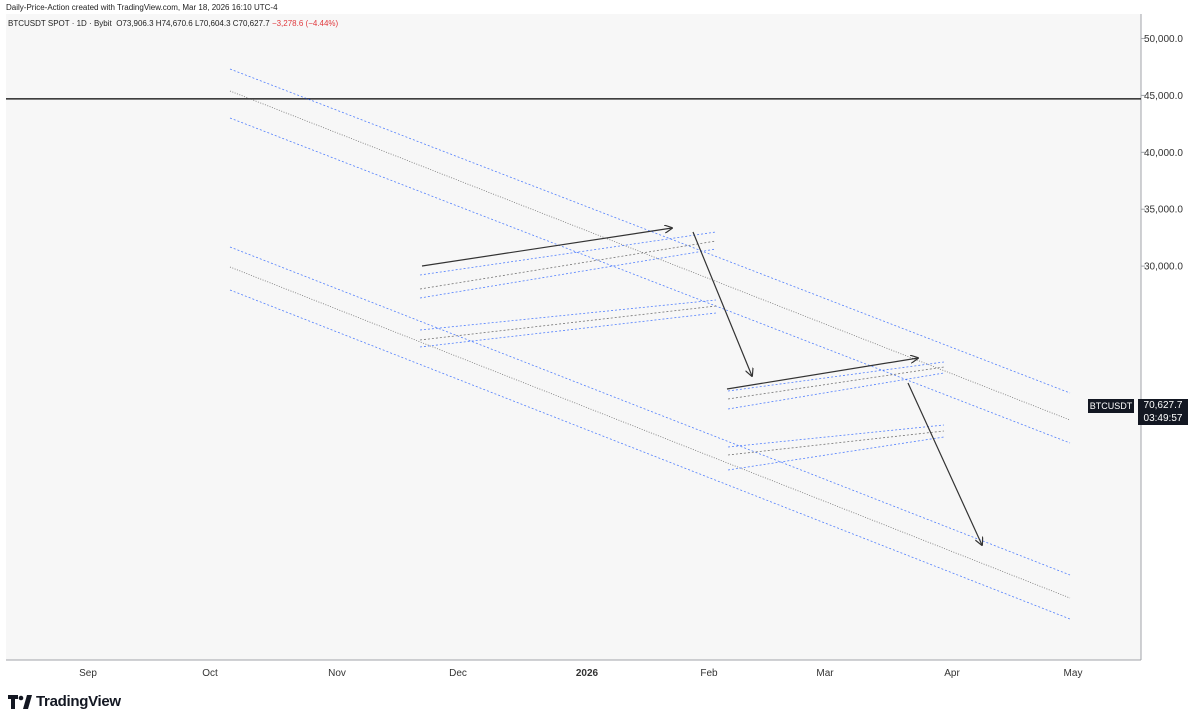 The height and width of the screenshot is (720, 1200). Describe the element at coordinates (709, 673) in the screenshot. I see `time-tick-label: Feb` at that location.